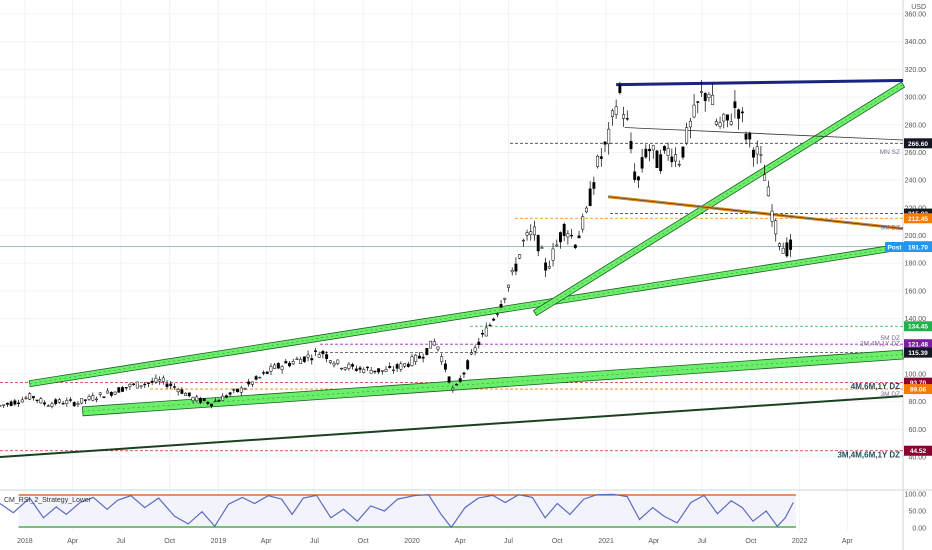 This screenshot has height=550, width=932. I want to click on rsi-tick-label: 100.00, so click(916, 495).